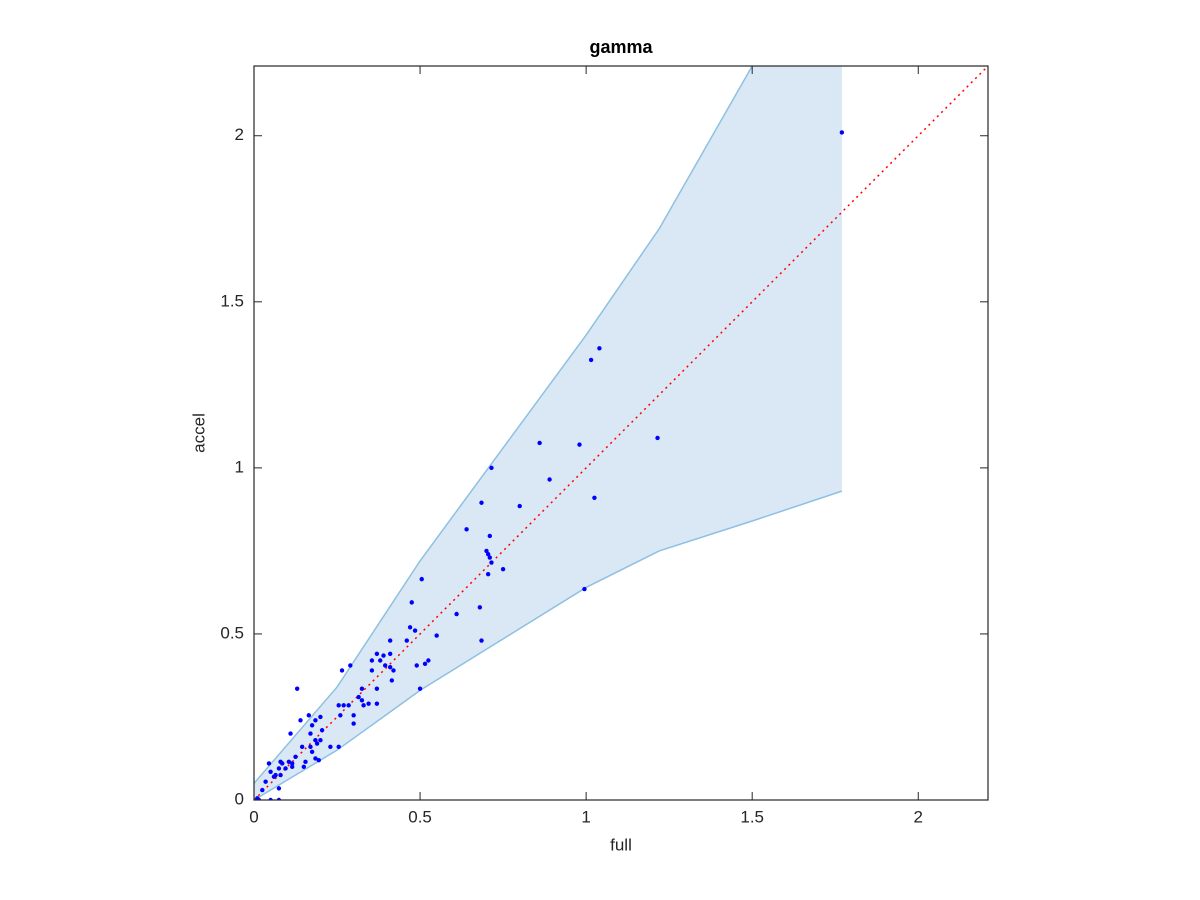 The image size is (1200, 900). What do you see at coordinates (198, 433) in the screenshot?
I see `y-axis-label: accel` at bounding box center [198, 433].